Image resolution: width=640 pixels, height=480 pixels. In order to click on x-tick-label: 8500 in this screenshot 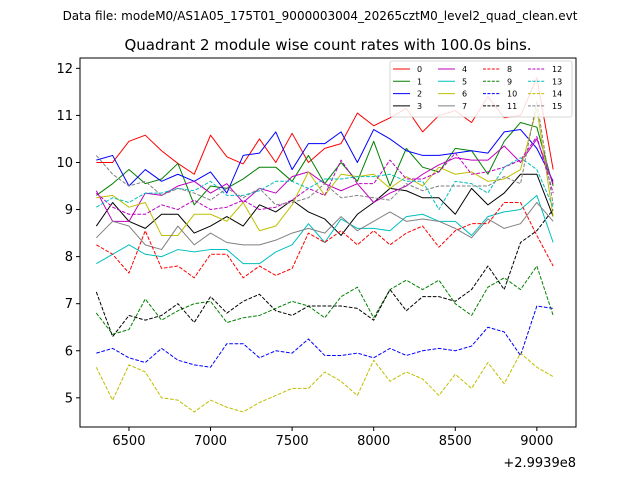, I will do `click(455, 441)`.